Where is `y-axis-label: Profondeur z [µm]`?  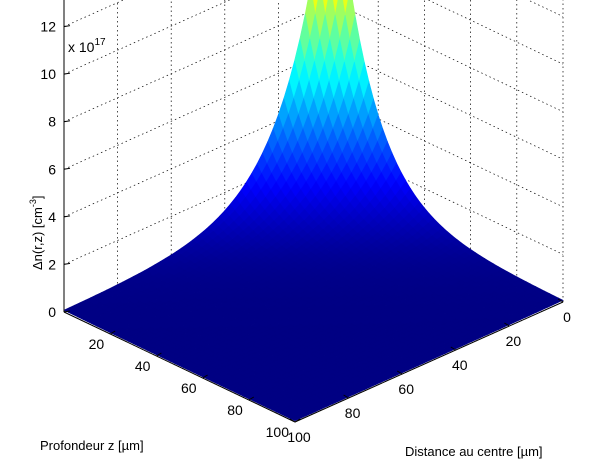
y-axis-label: Profondeur z [µm] is located at coordinates (92, 445).